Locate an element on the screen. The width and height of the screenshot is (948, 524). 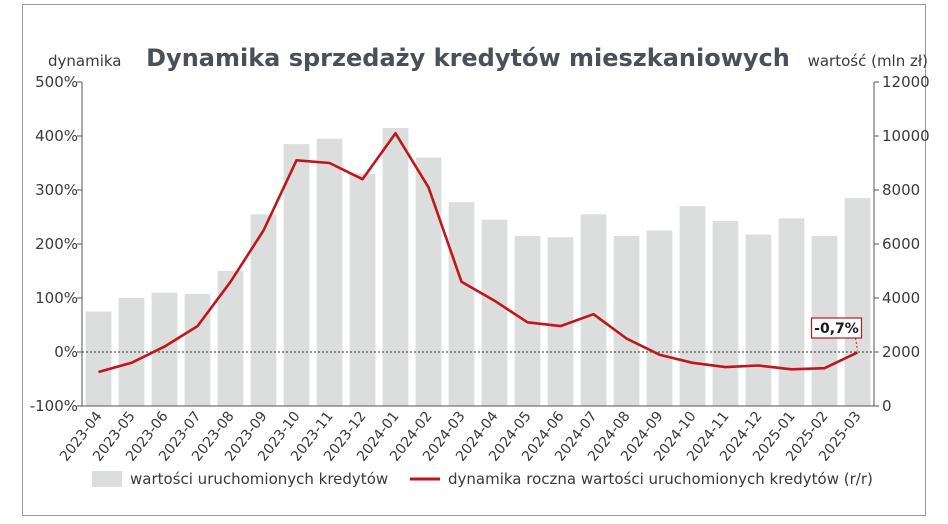
left-tick-label: 500% is located at coordinates (56, 82).